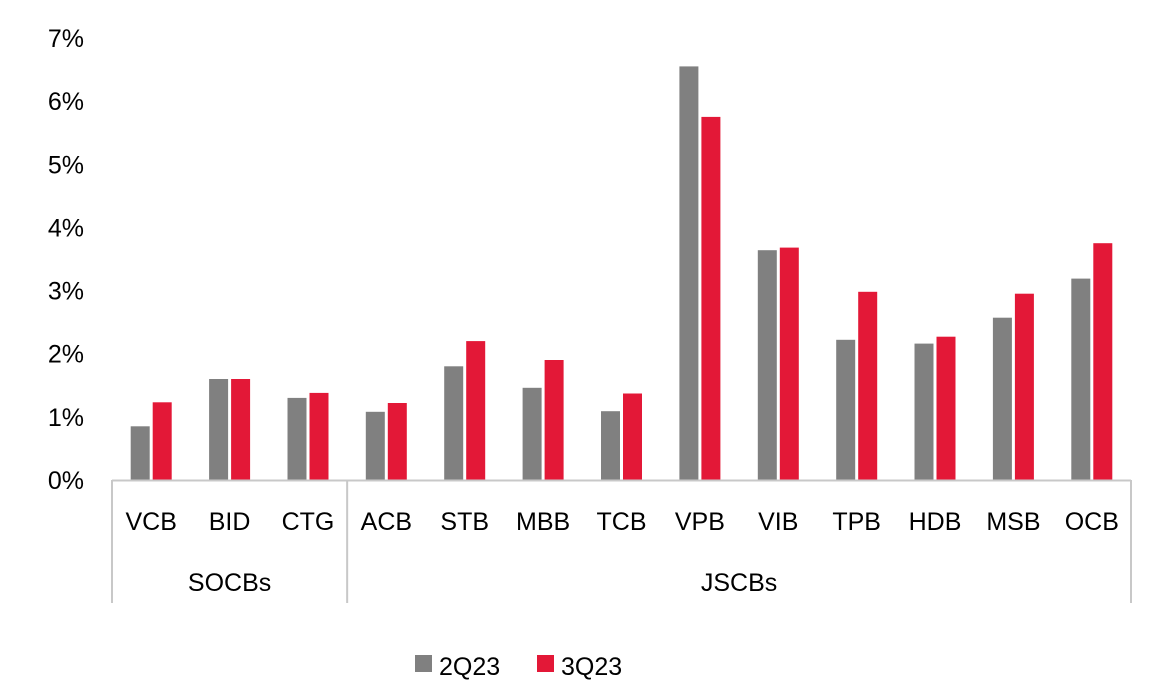 This screenshot has height=696, width=1172. What do you see at coordinates (162, 441) in the screenshot?
I see `bar-3q23-vcb` at bounding box center [162, 441].